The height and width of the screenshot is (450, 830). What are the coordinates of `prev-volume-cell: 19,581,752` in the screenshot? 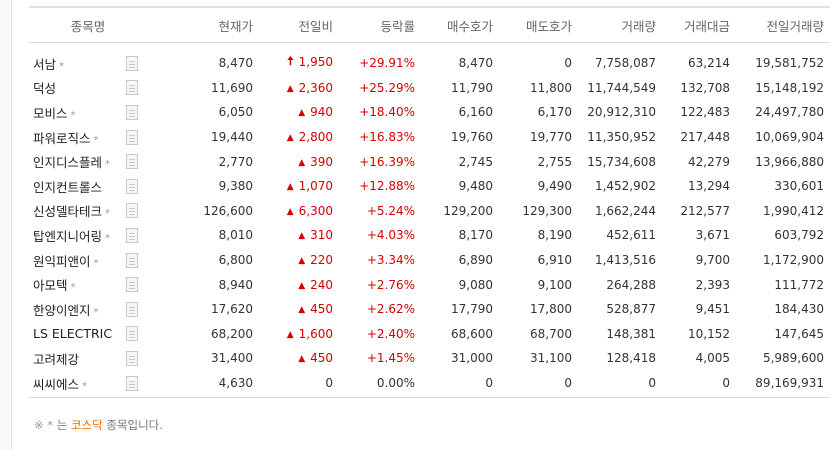 It's located at (790, 63).